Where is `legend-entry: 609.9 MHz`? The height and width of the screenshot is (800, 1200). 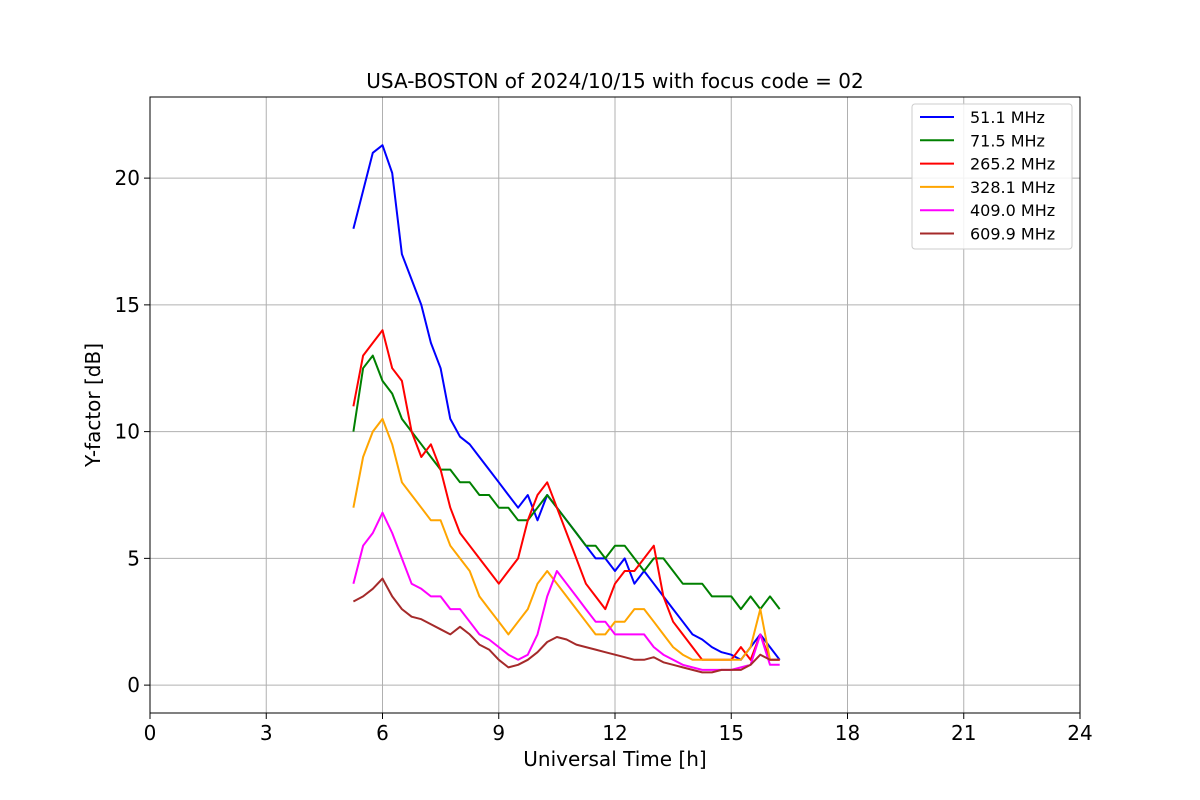 legend-entry: 609.9 MHz is located at coordinates (1012, 234).